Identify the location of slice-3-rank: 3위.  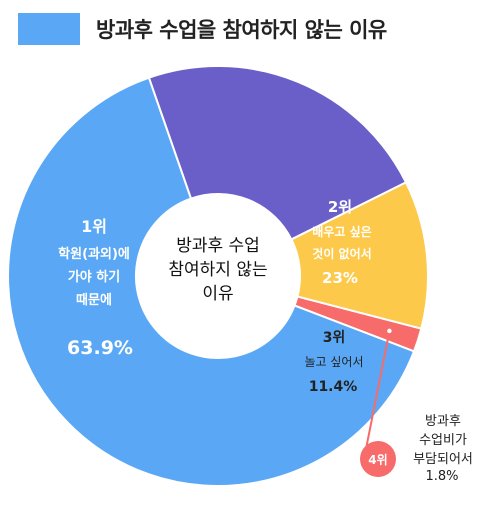
(334, 338).